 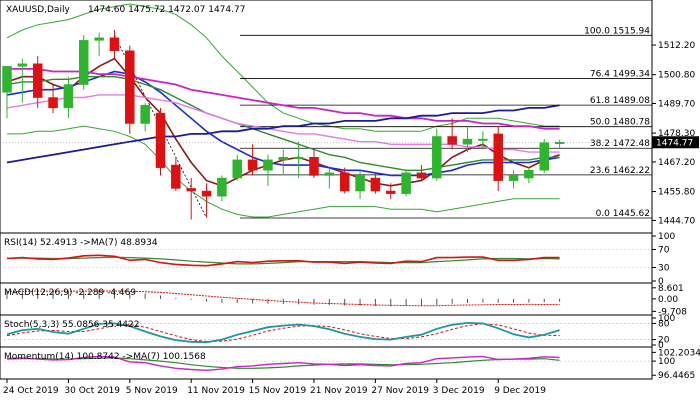 What do you see at coordinates (623, 214) in the screenshot?
I see `fib-level-label: 0.0 1445.62` at bounding box center [623, 214].